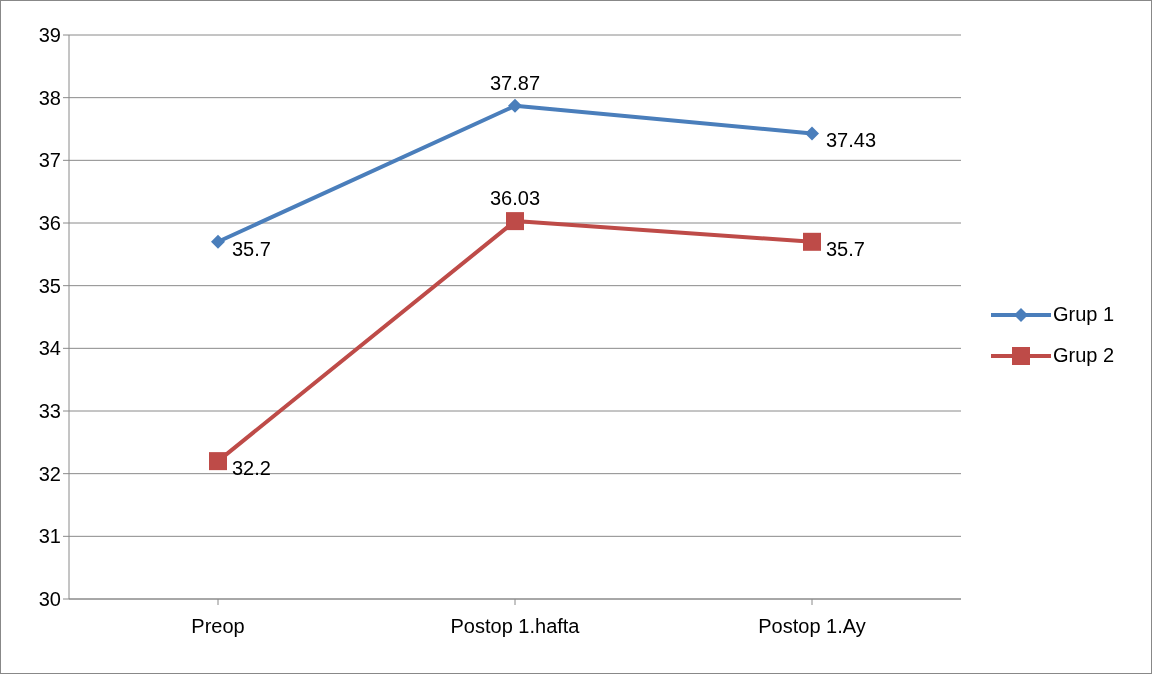 This screenshot has height=675, width=1152. Describe the element at coordinates (49, 473) in the screenshot. I see `y-tick-label: 32` at that location.